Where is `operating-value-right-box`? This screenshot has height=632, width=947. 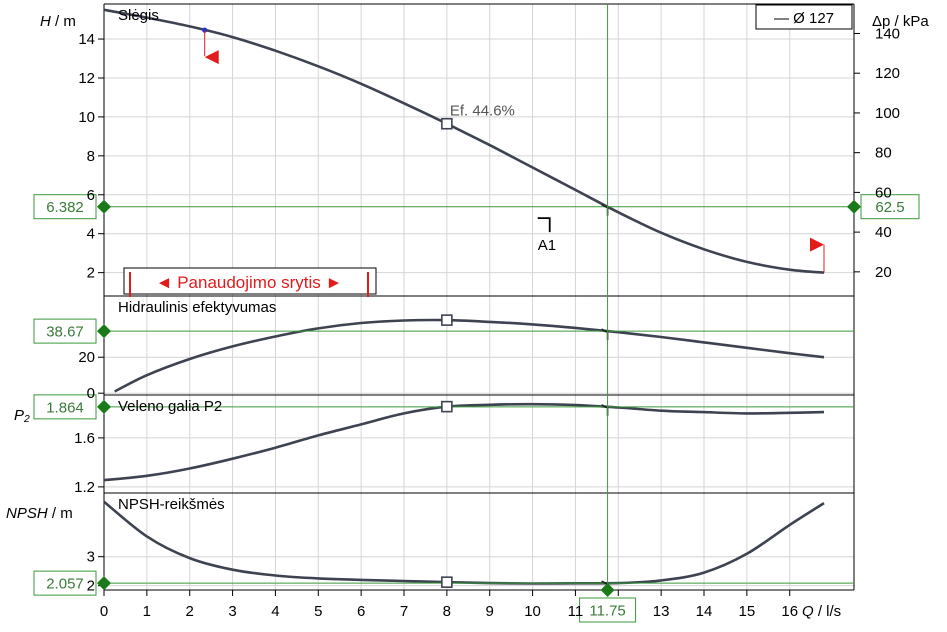
operating-value-right-box is located at coordinates (890, 207).